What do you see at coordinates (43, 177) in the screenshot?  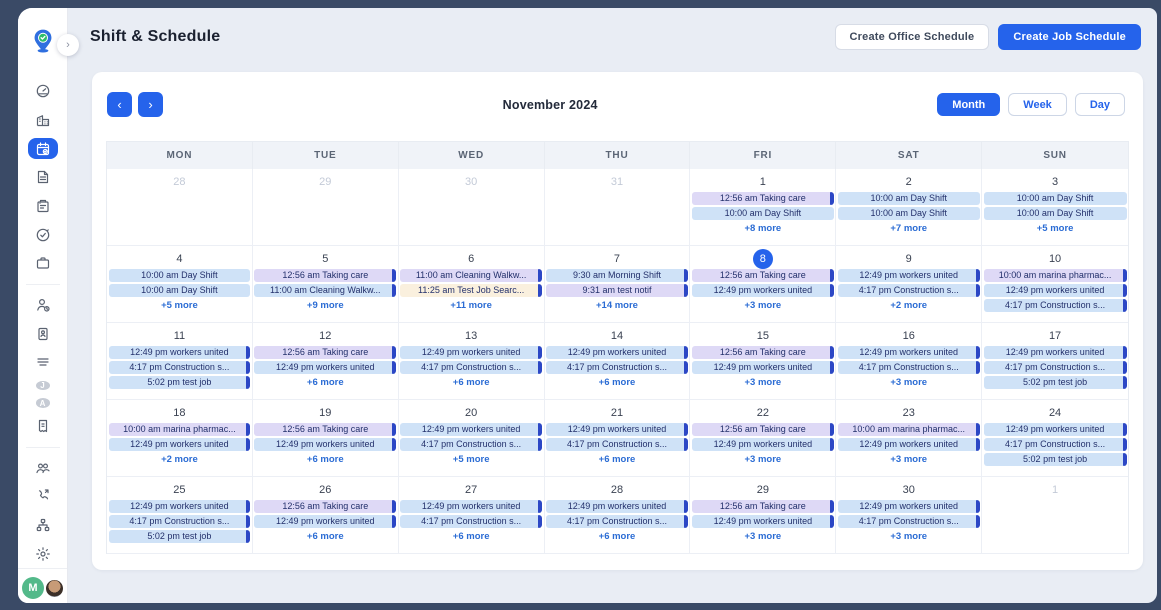 I see `document-icon` at bounding box center [43, 177].